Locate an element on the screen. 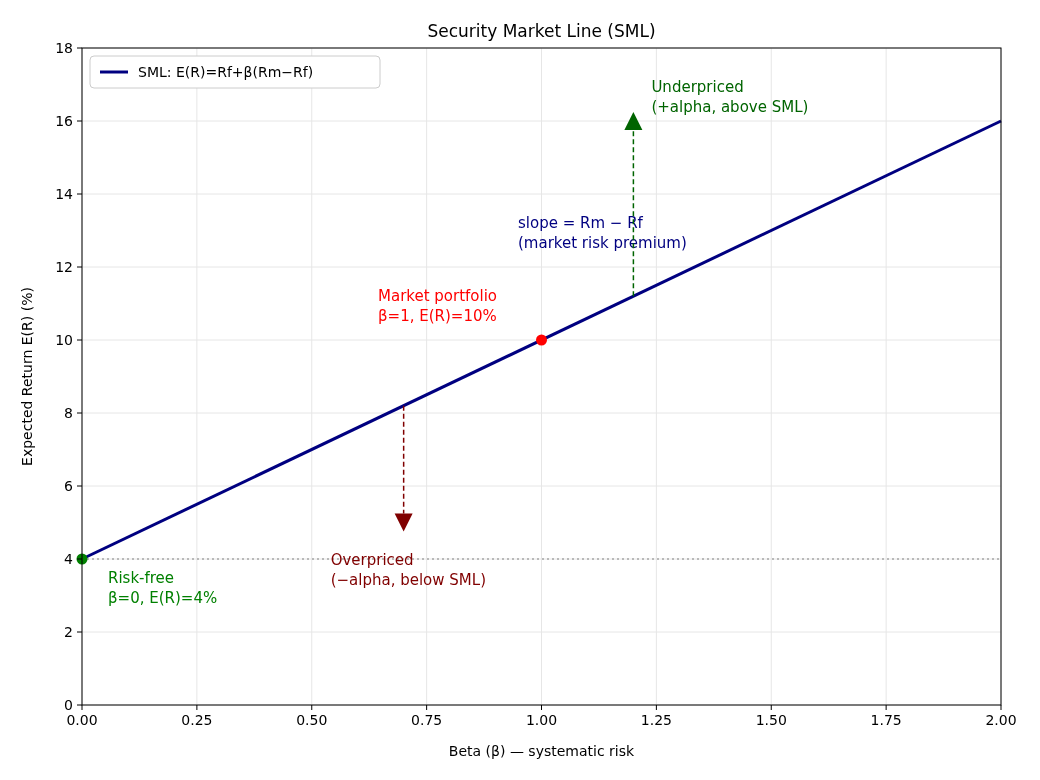  x-tick-label: 0.50 is located at coordinates (312, 720).